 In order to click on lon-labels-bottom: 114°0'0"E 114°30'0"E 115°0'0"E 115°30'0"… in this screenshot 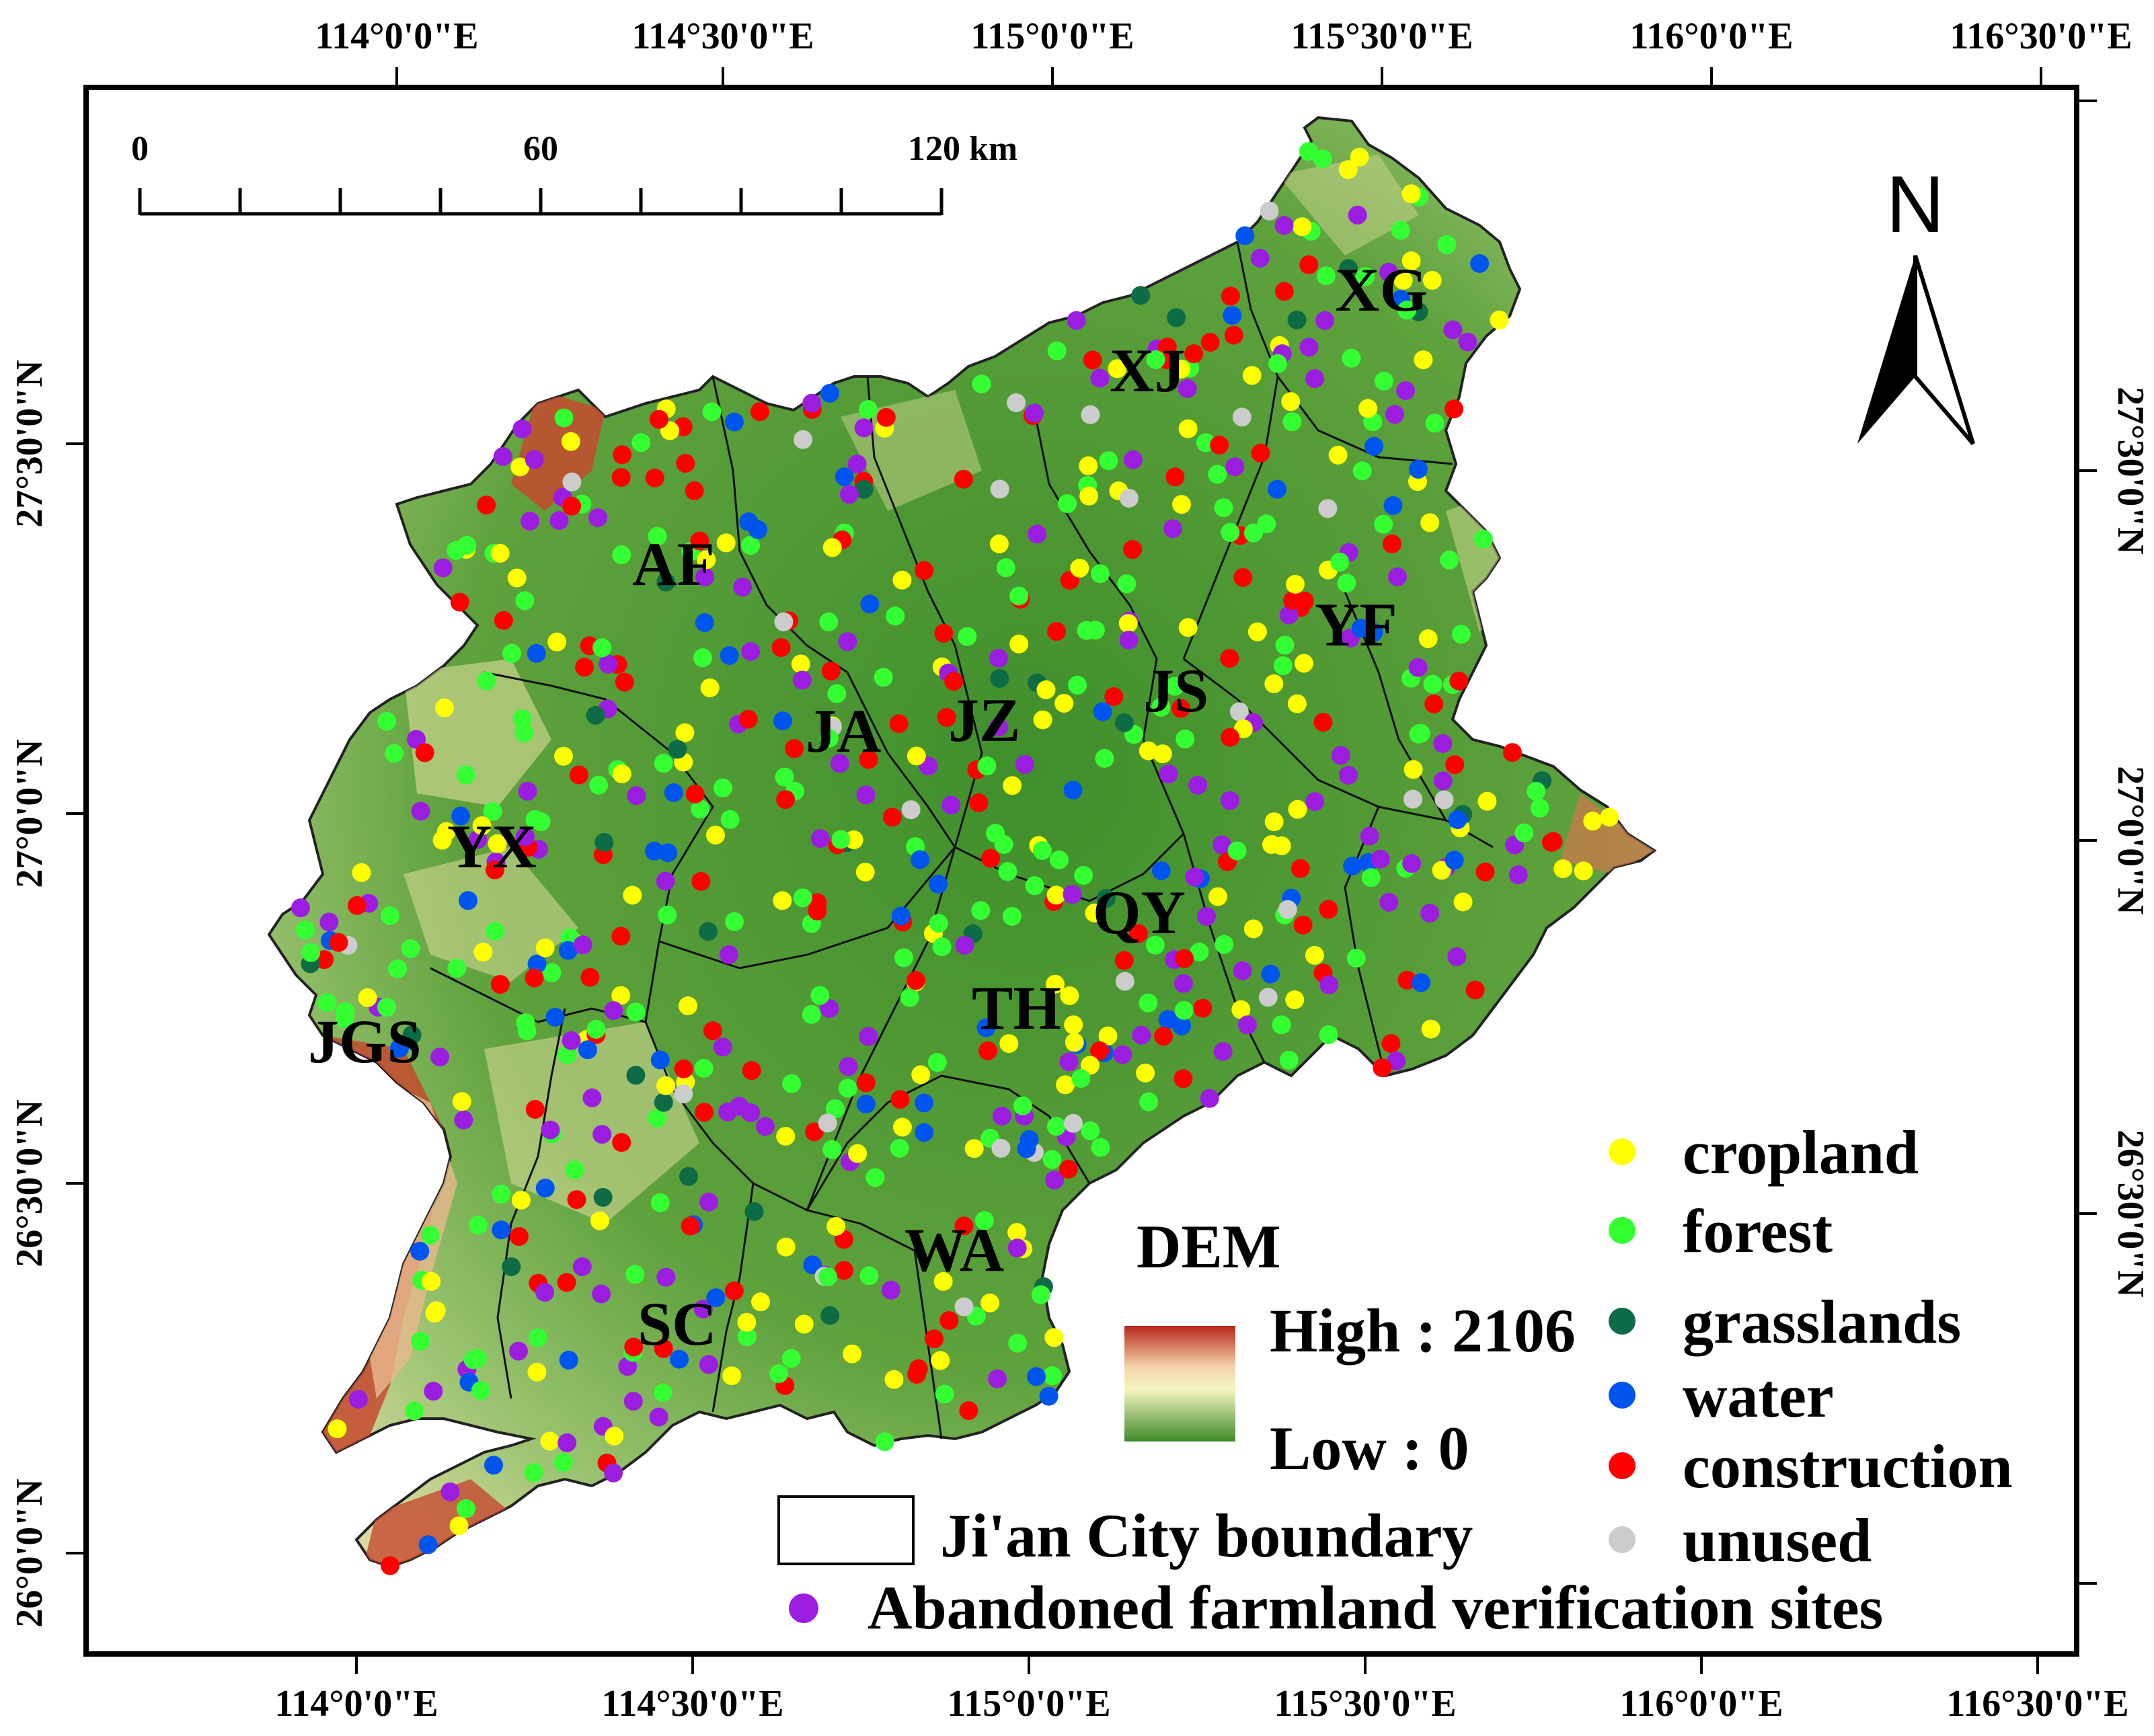, I will do `click(1201, 1704)`.